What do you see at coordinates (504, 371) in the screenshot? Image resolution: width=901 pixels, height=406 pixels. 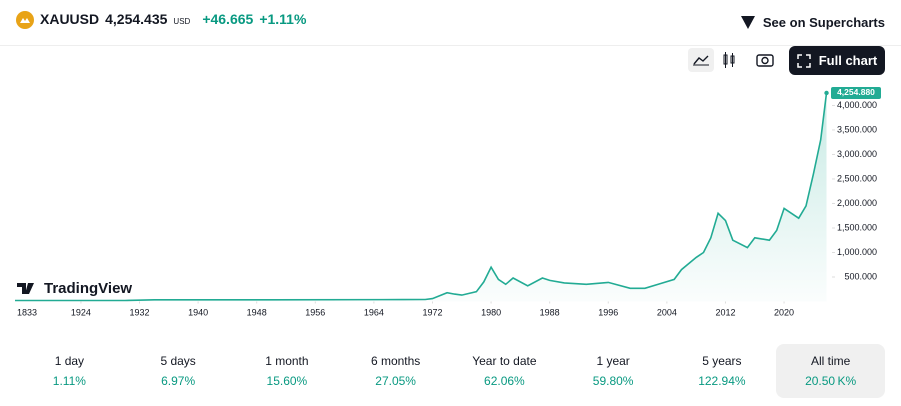 I see `period-button: Year to date 62.06%` at bounding box center [504, 371].